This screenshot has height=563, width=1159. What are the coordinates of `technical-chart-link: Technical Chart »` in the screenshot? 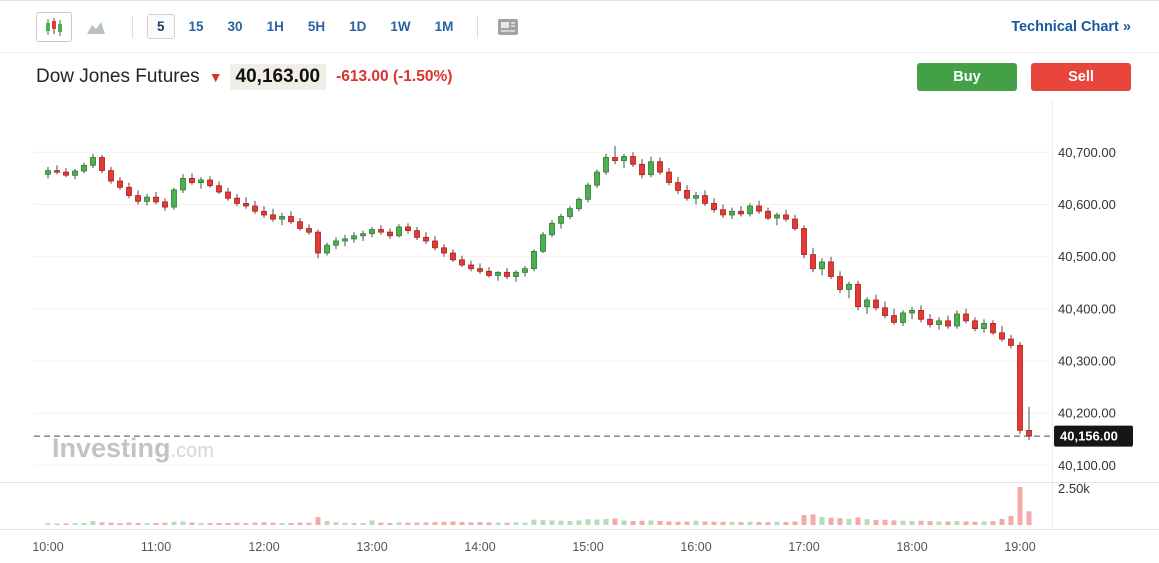 It's located at (1071, 27).